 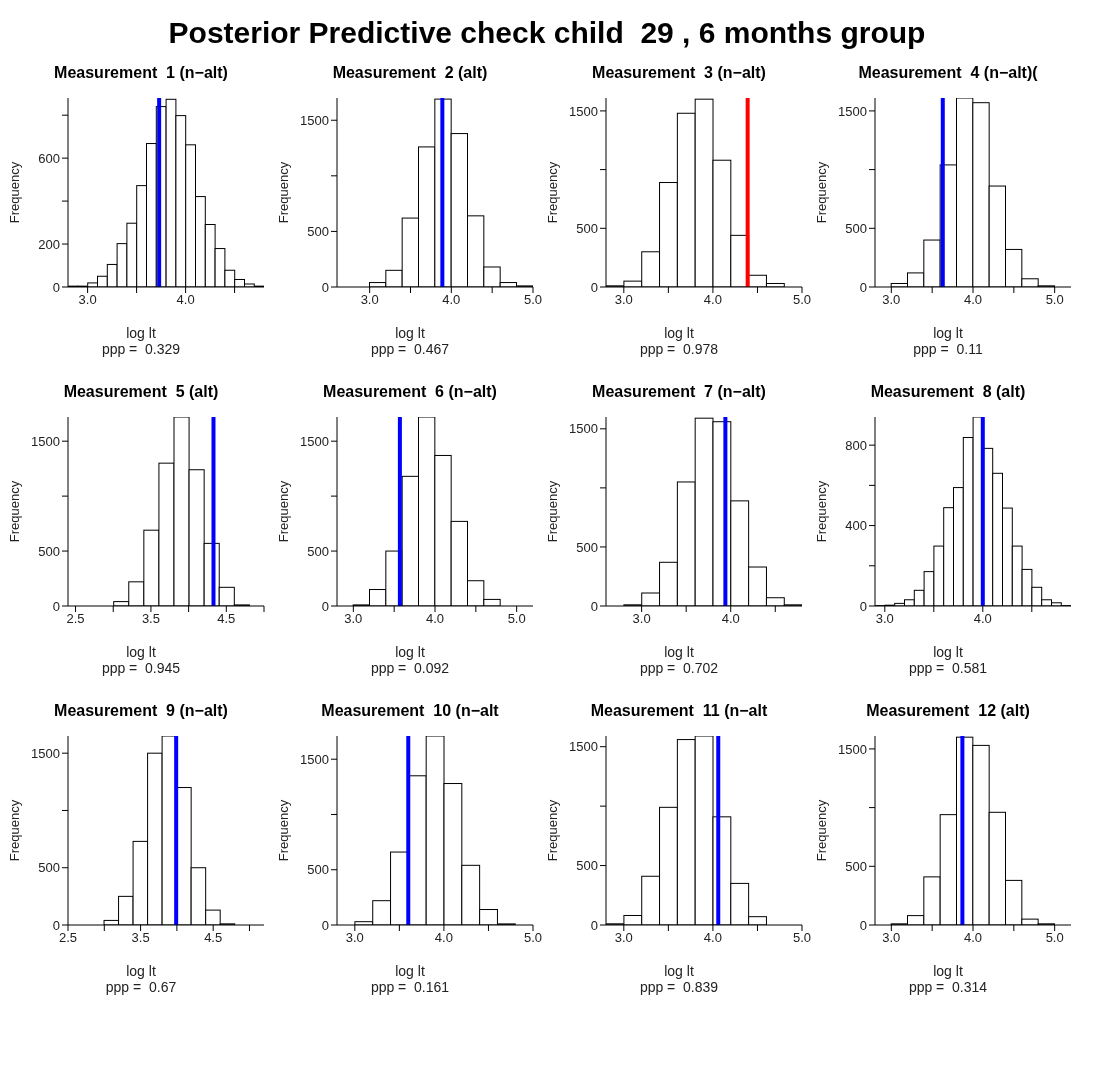 I want to click on text: ppp = 0.978, so click(x=679, y=349).